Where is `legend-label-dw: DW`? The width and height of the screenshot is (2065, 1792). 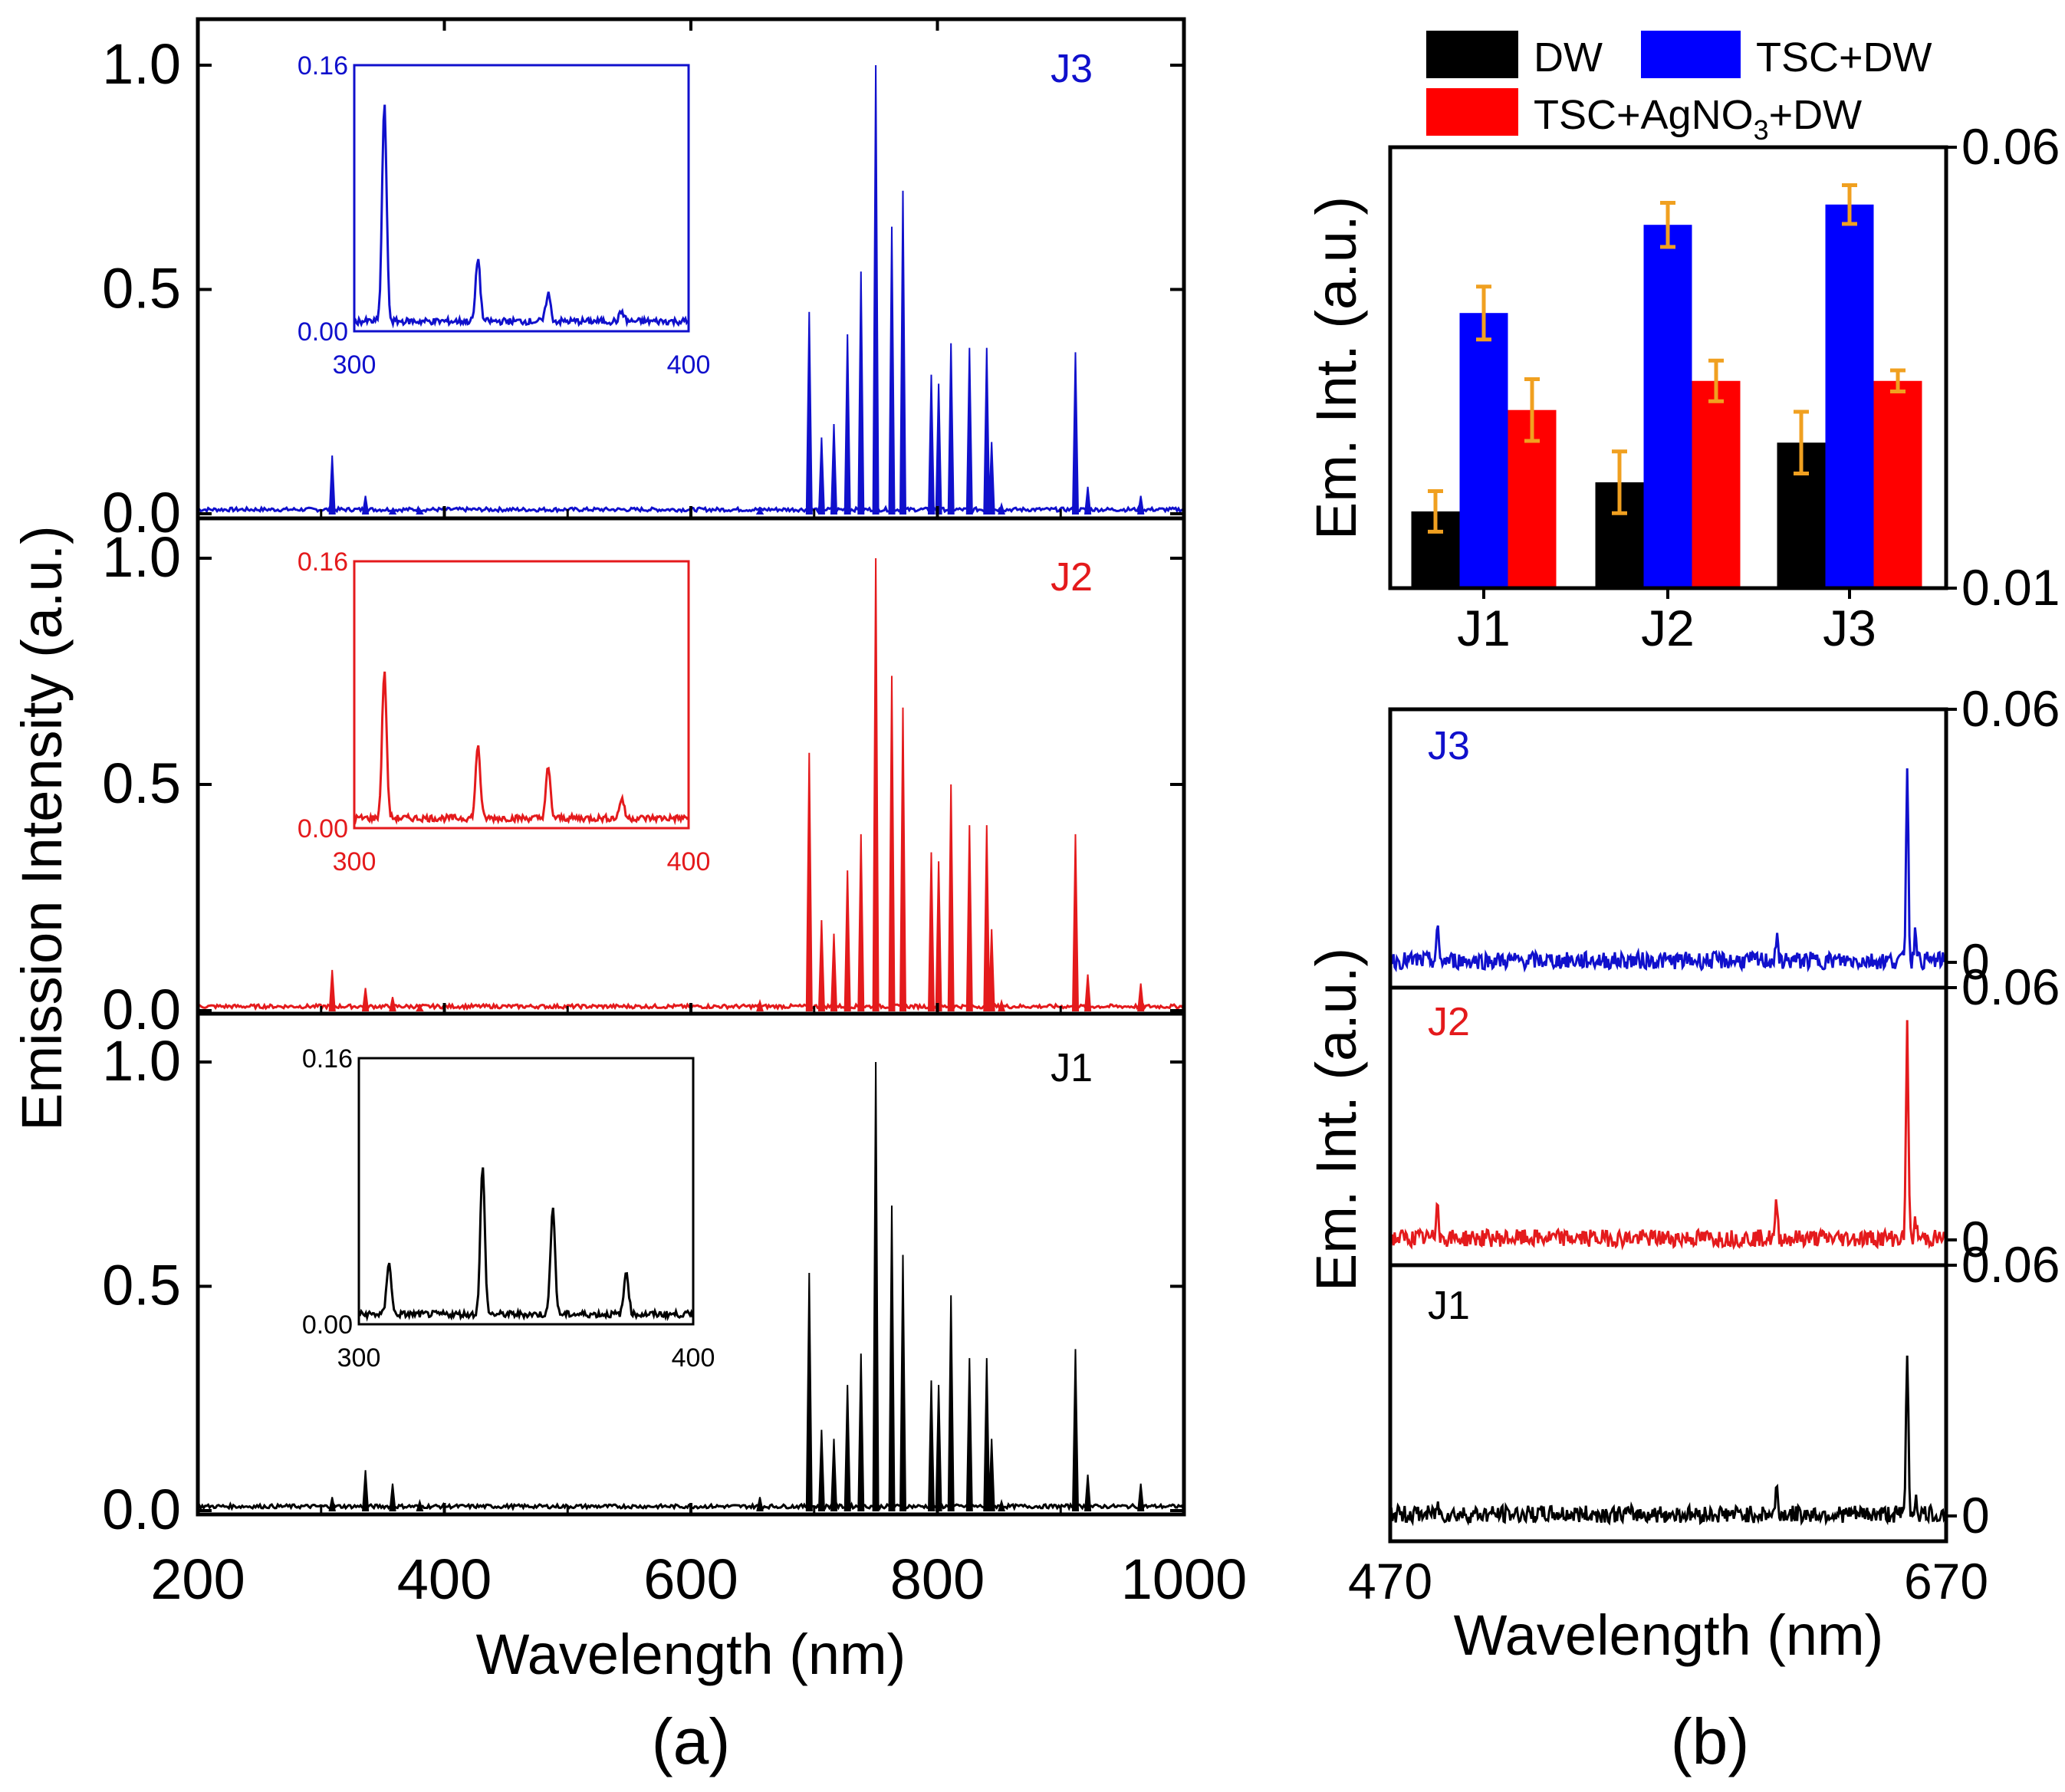
legend-label-dw: DW is located at coordinates (1568, 58).